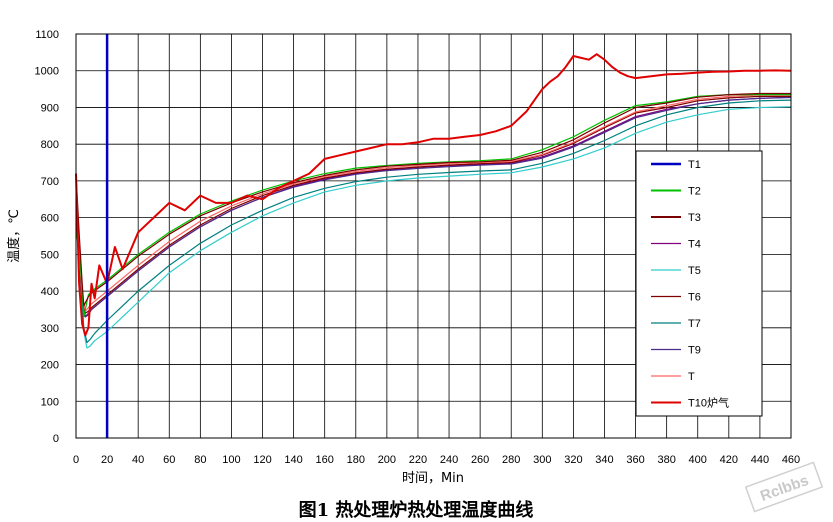 The width and height of the screenshot is (833, 522). Describe the element at coordinates (433, 478) in the screenshot. I see `x-axis-title: 时间，Min` at that location.